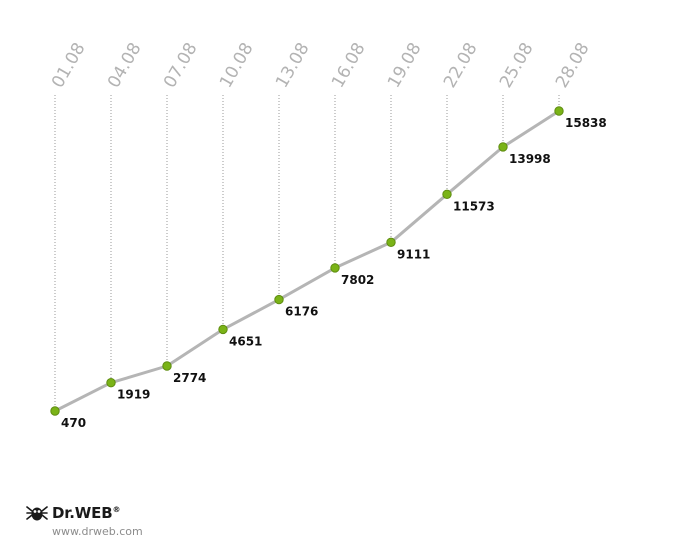 This screenshot has height=560, width=673. I want to click on data-label: 13998, so click(530, 159).